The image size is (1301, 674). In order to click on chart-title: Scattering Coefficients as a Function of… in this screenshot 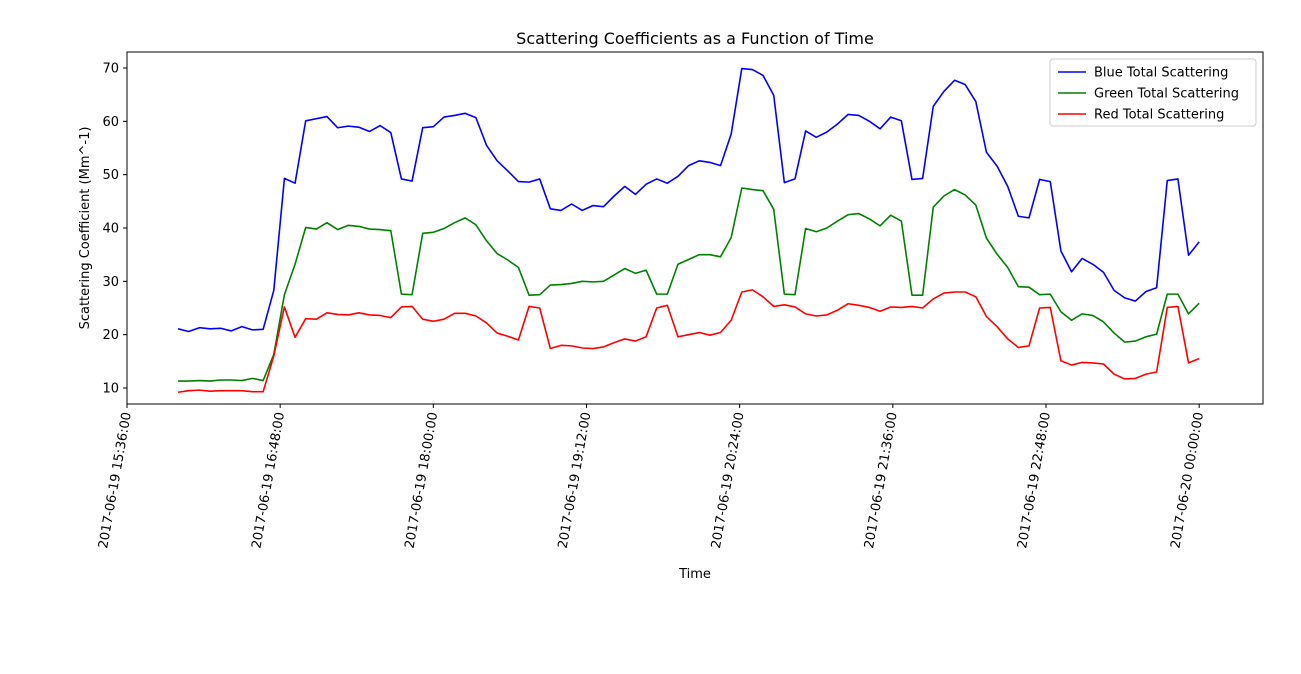, I will do `click(695, 38)`.